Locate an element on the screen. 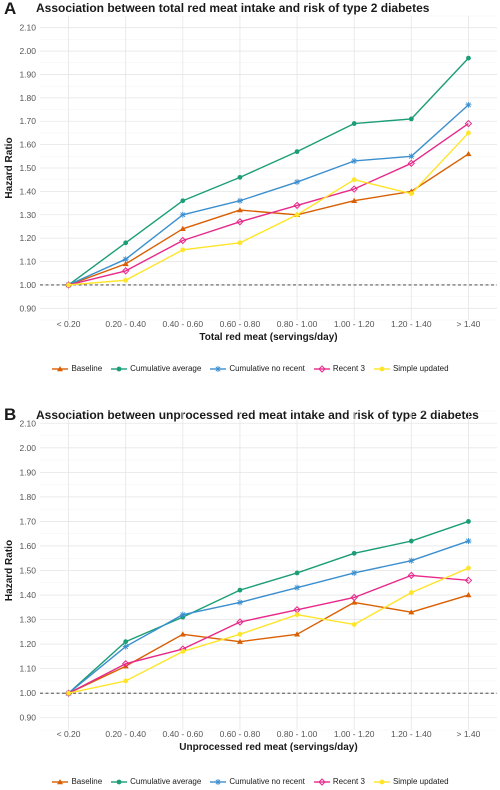 The height and width of the screenshot is (790, 500). legend-label: Simple updated is located at coordinates (420, 368).